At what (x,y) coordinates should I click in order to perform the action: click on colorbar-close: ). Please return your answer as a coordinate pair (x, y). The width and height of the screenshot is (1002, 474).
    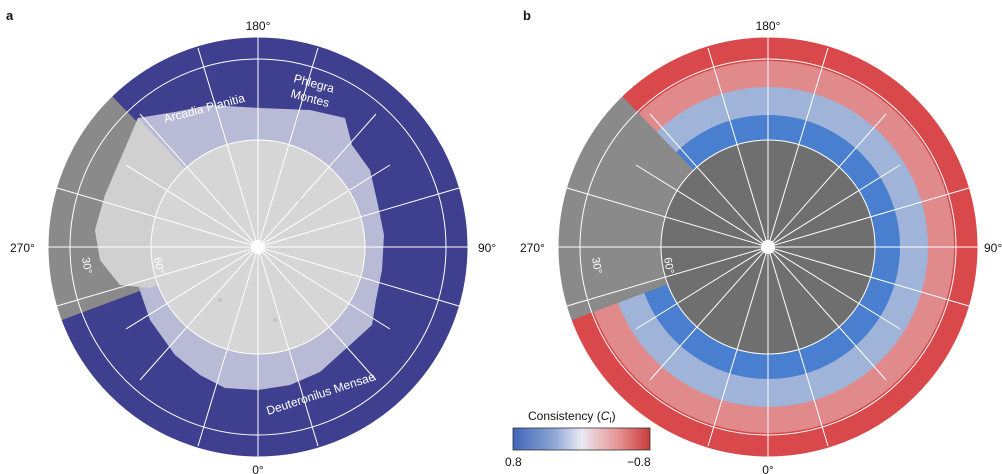
    Looking at the image, I should click on (614, 416).